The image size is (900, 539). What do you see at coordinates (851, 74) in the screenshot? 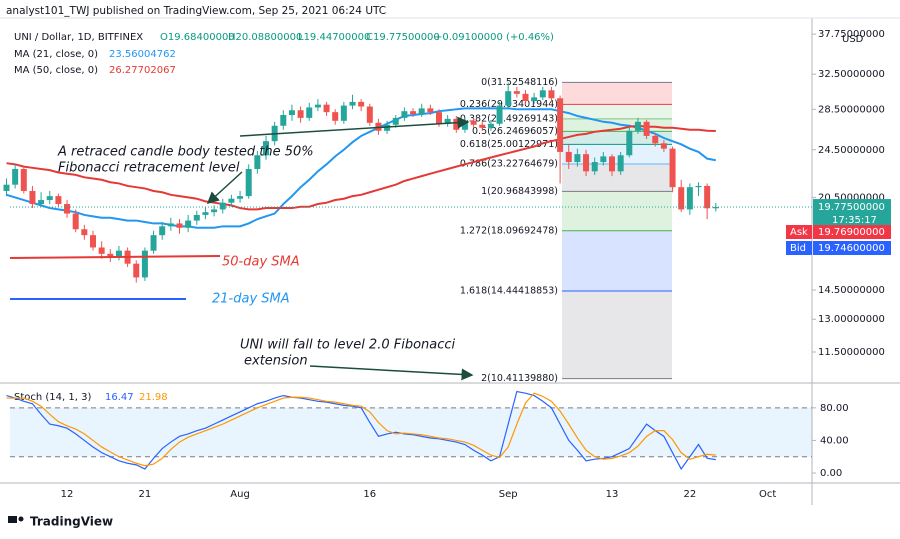
I see `y-tick-label: 32.50000000` at bounding box center [851, 74].